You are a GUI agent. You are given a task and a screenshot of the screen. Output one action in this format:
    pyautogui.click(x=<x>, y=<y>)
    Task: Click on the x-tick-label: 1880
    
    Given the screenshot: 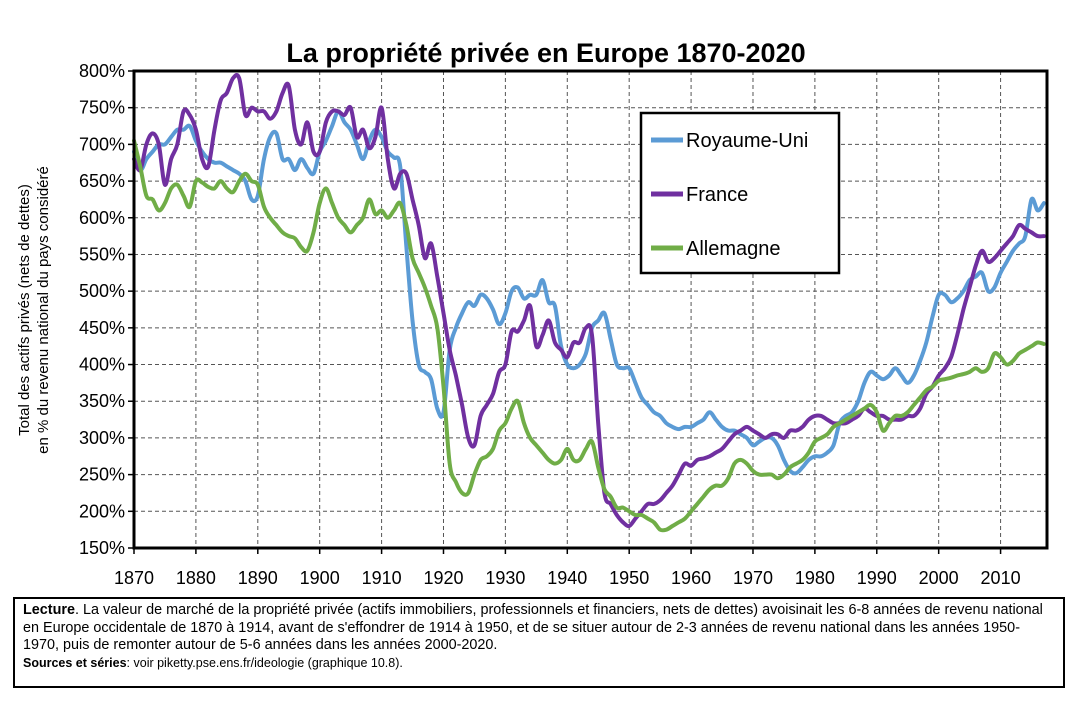 What is the action you would take?
    pyautogui.click(x=196, y=578)
    